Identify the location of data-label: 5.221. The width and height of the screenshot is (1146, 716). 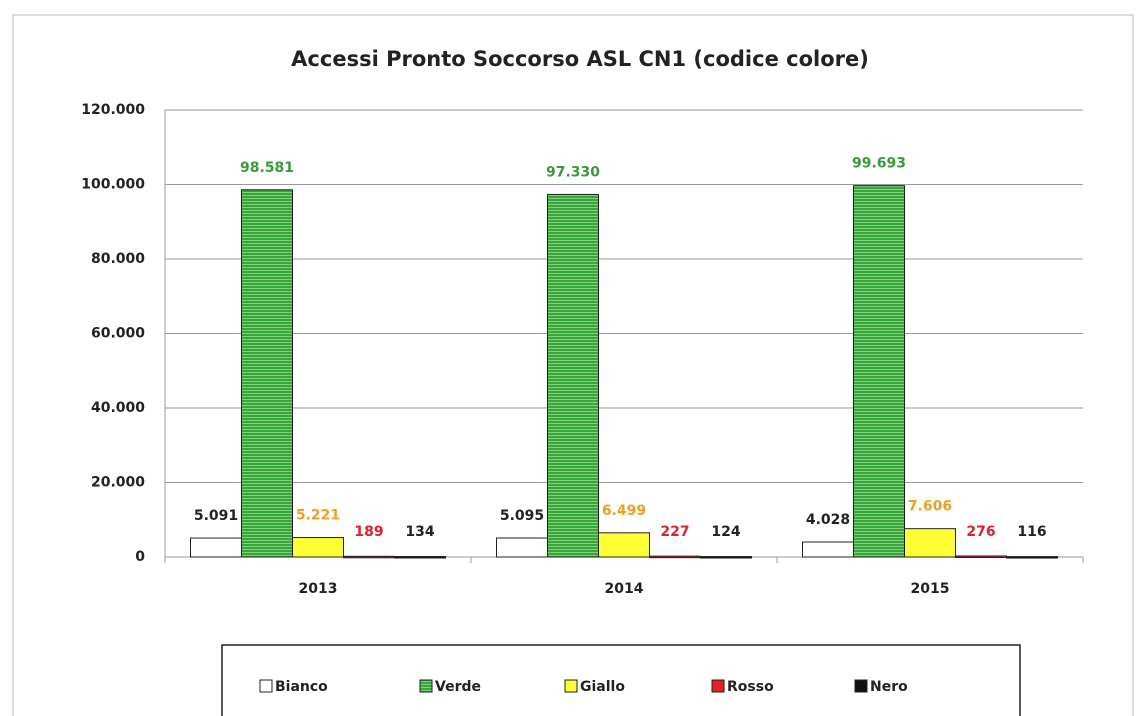
(318, 516).